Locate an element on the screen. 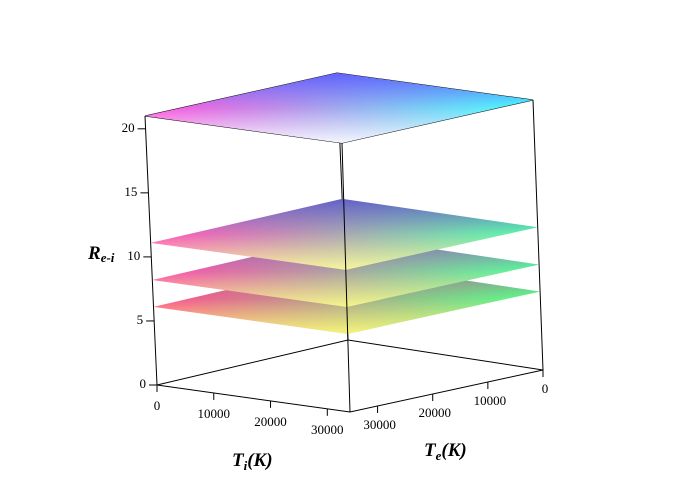 The height and width of the screenshot is (486, 690). z-axis-label: Re-i is located at coordinates (101, 254).